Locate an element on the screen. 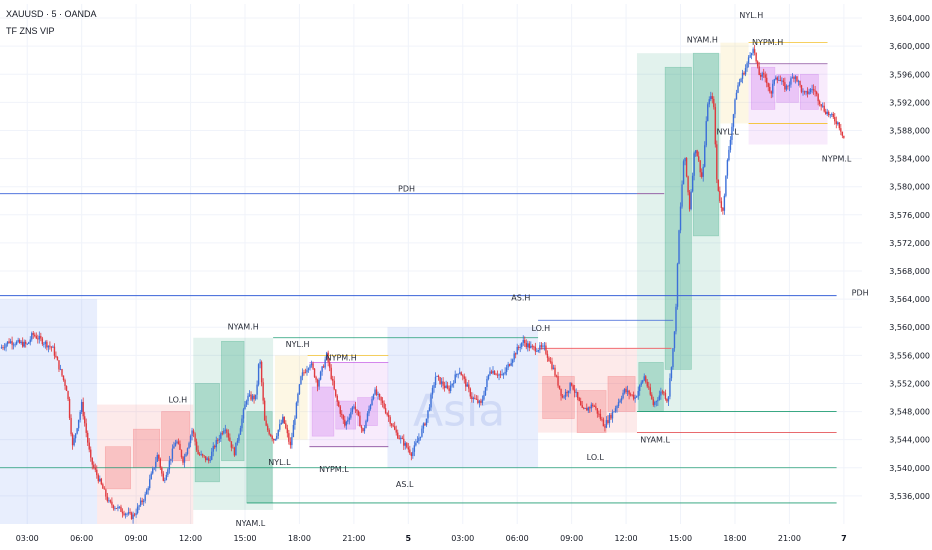  x-tick-label: 7 is located at coordinates (844, 538).